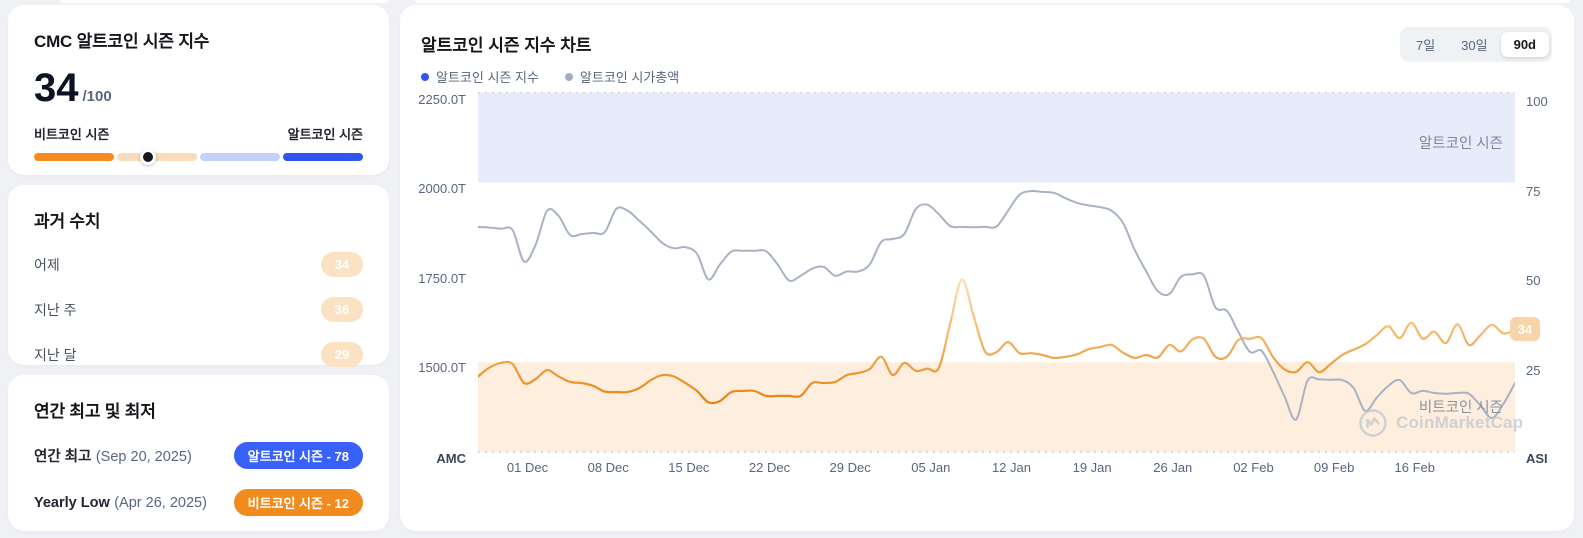  I want to click on history-row-yesterday: 어제 34, so click(198, 264).